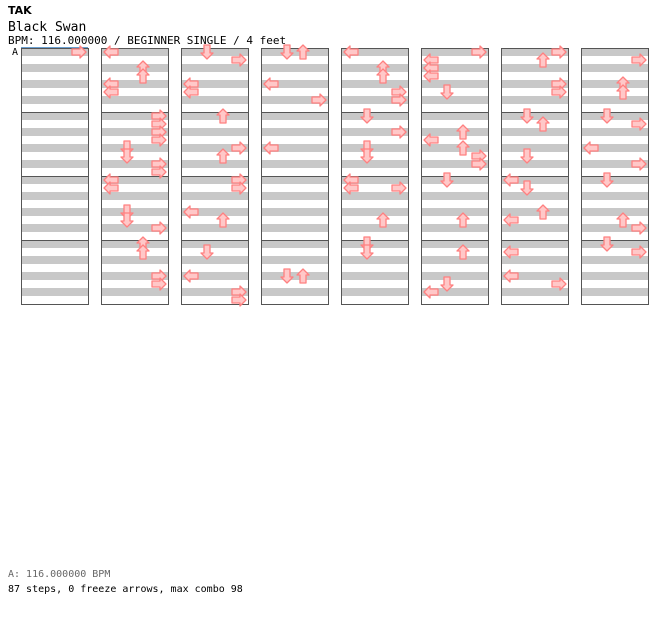  Describe the element at coordinates (47, 27) in the screenshot. I see `song-title: Black Swan` at that location.